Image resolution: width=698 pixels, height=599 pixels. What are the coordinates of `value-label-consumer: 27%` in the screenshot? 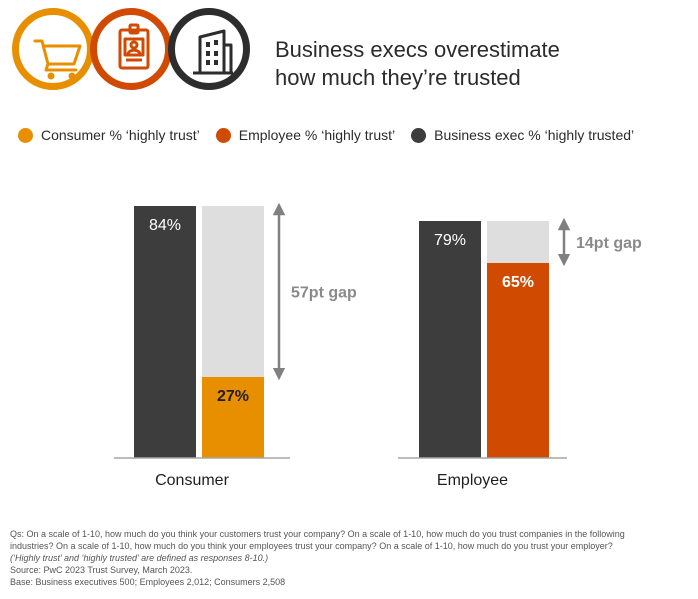 It's located at (233, 396).